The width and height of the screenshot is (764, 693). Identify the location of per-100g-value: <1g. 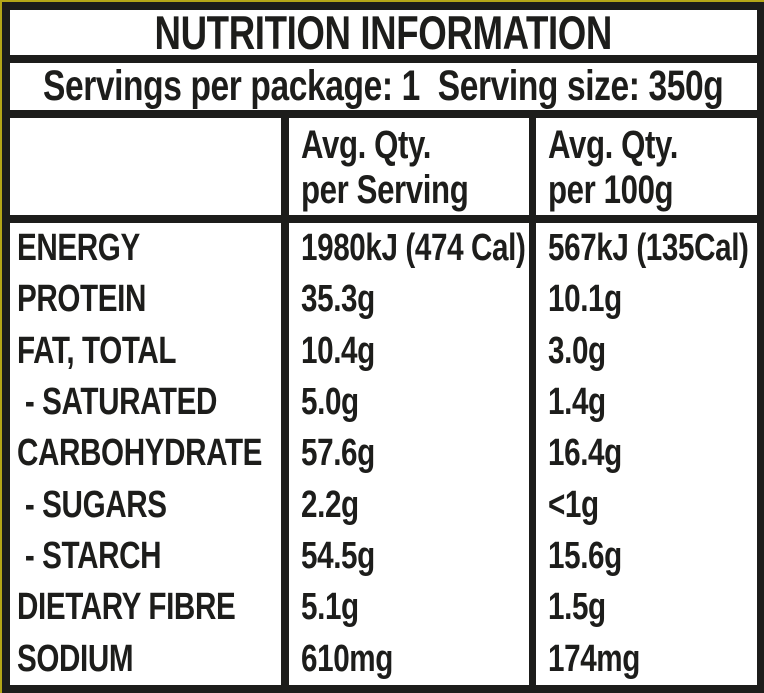
(573, 504).